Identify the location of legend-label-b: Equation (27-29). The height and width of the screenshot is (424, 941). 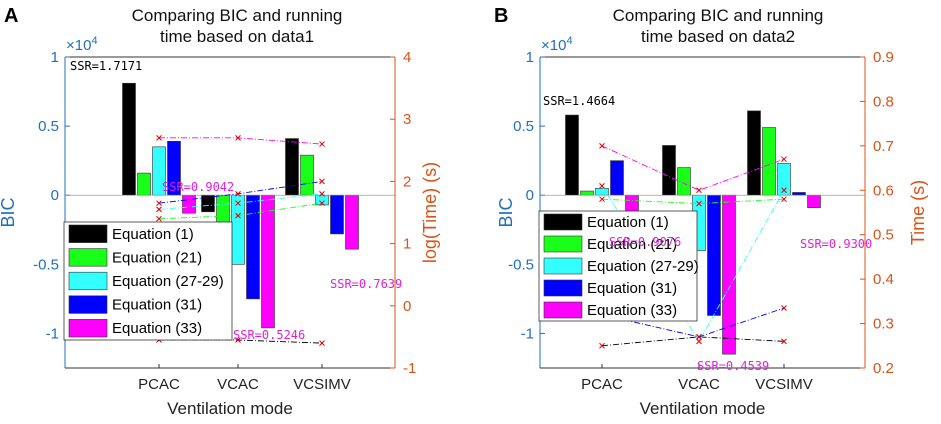
(643, 266).